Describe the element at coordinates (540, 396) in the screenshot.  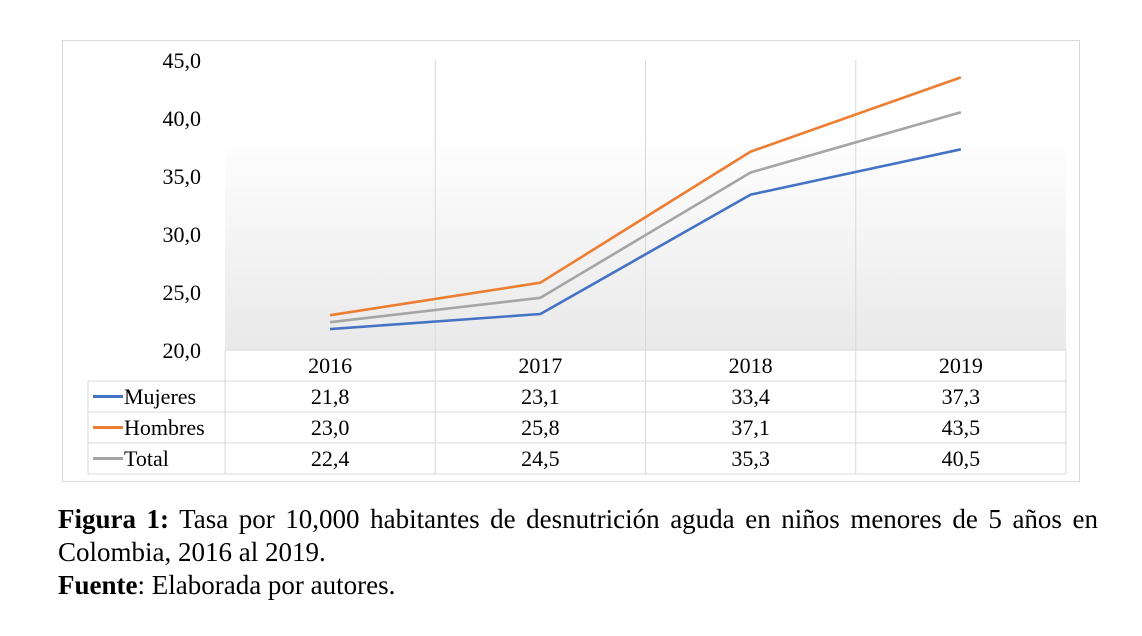
I see `data-label: 23,1` at that location.